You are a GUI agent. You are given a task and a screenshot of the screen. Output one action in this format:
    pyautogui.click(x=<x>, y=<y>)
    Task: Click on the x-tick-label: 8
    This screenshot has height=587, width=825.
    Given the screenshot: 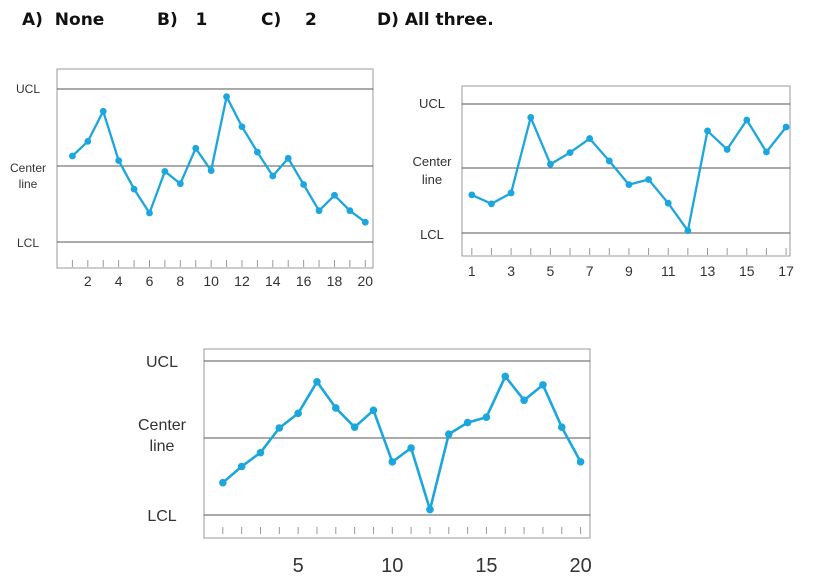 What is the action you would take?
    pyautogui.click(x=180, y=281)
    